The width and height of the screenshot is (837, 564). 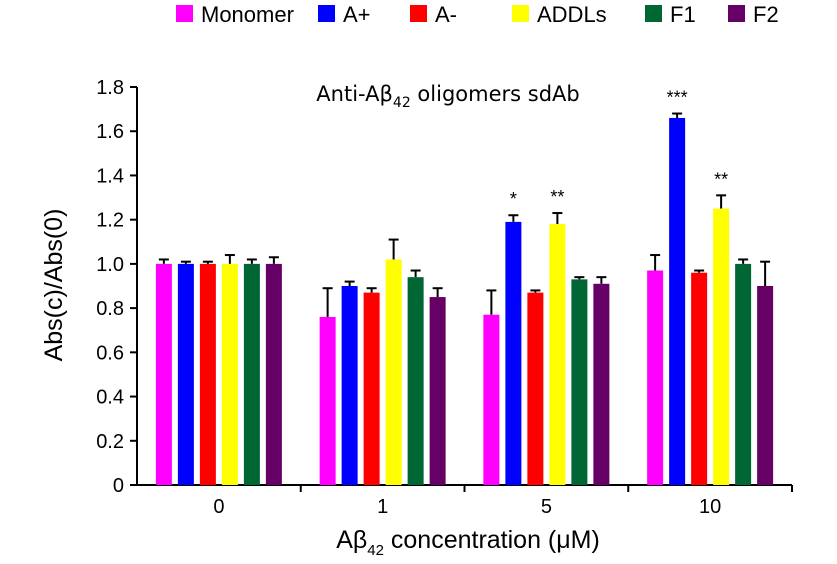 I want to click on y-tick-label: 1.8, so click(x=110, y=88).